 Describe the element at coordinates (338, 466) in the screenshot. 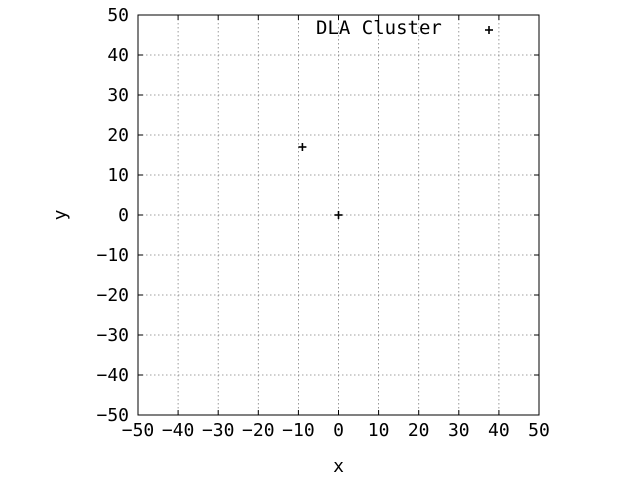

I see `x-axis-label: x` at that location.